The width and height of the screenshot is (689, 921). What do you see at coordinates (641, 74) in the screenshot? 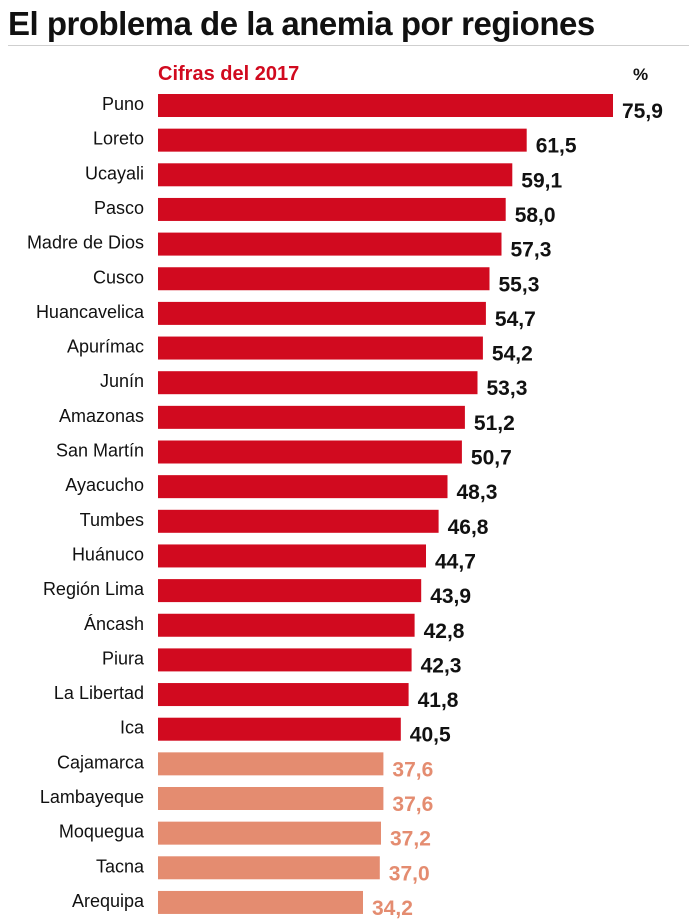
I see `unit-label: %` at bounding box center [641, 74].